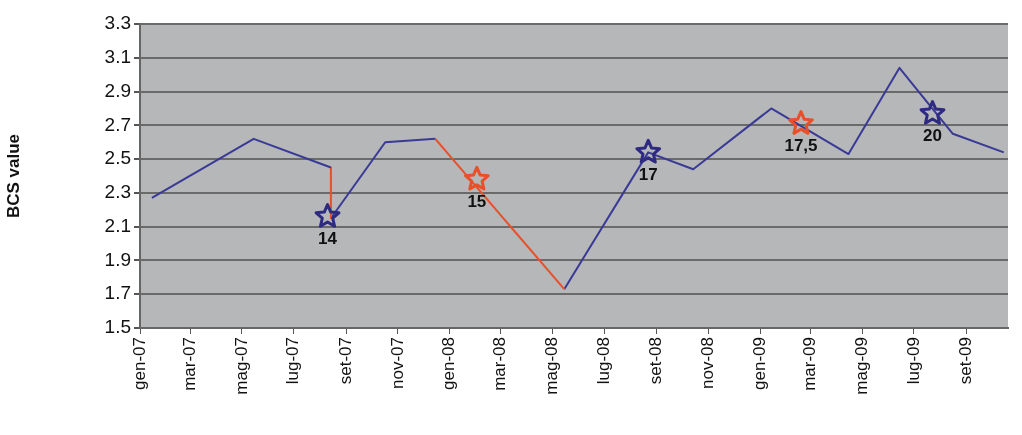  What do you see at coordinates (477, 201) in the screenshot?
I see `annotation: 15` at bounding box center [477, 201].